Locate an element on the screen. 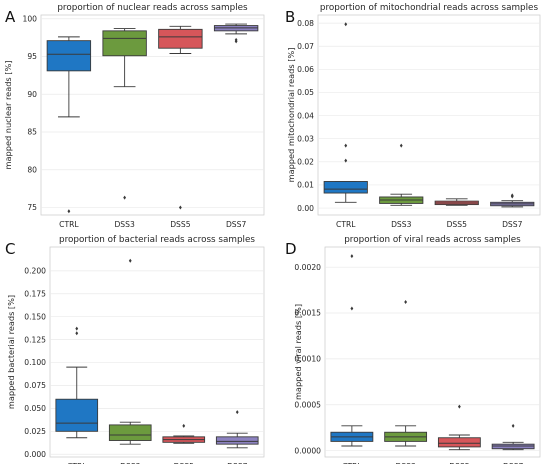 This screenshot has width=550, height=464. panel-letter: C is located at coordinates (10, 249).